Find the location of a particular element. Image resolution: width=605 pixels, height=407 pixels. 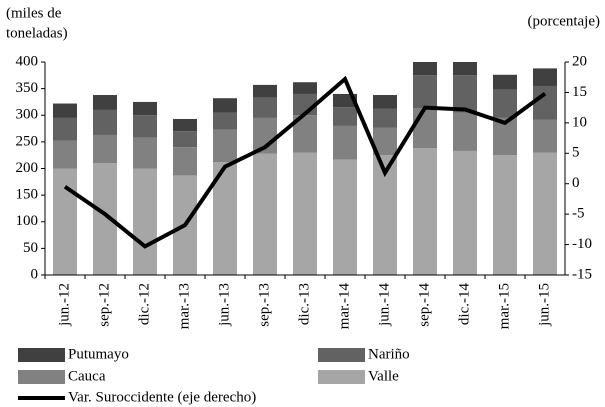

y2-tick-label: 10 is located at coordinates (579, 122).